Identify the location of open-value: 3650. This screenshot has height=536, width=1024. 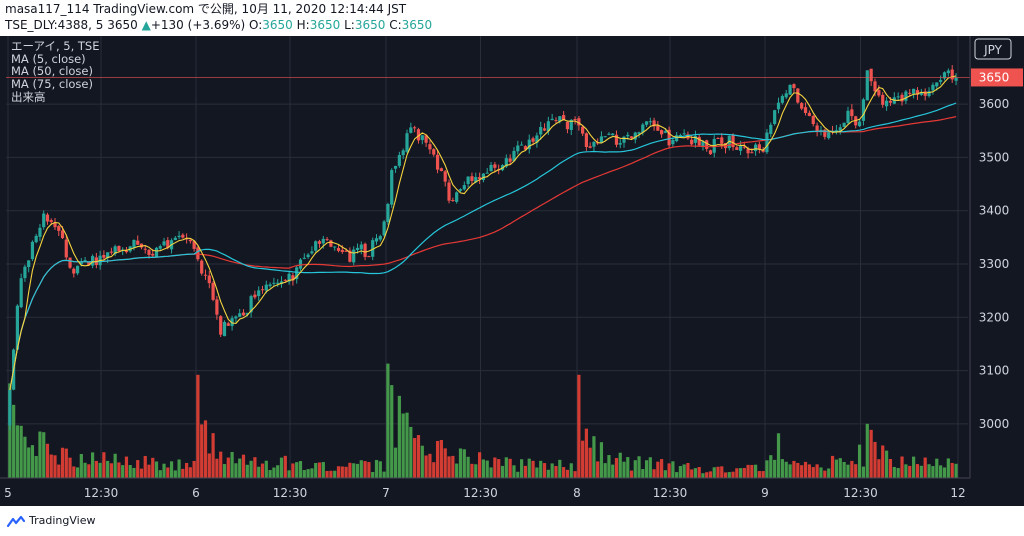
(277, 25).